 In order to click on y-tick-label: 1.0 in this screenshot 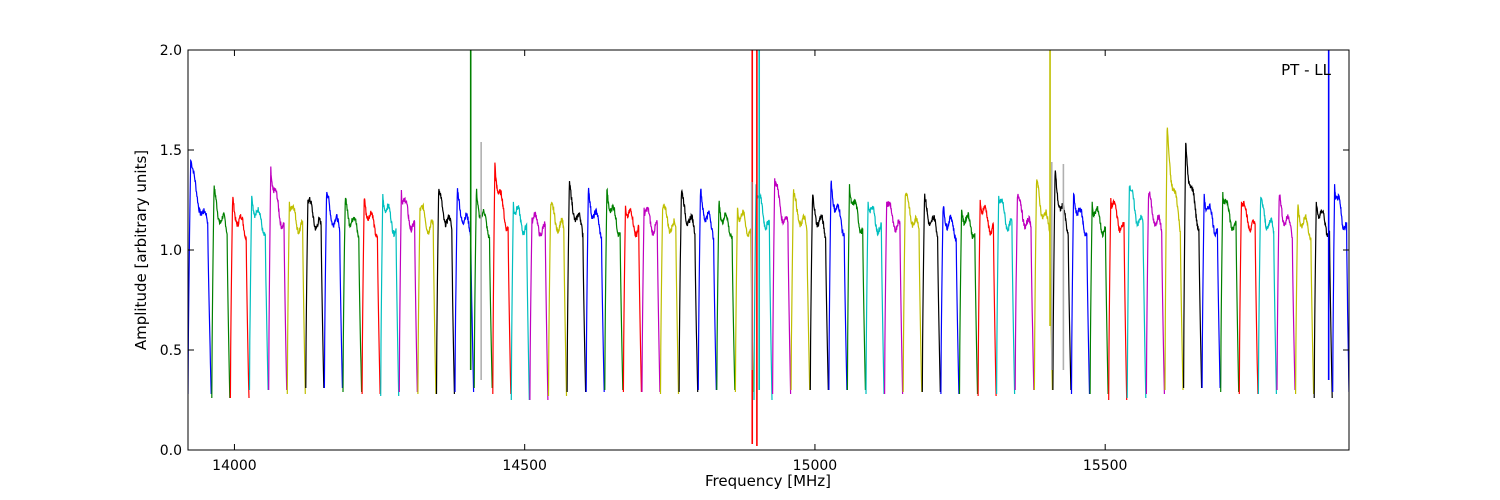, I will do `click(171, 251)`.